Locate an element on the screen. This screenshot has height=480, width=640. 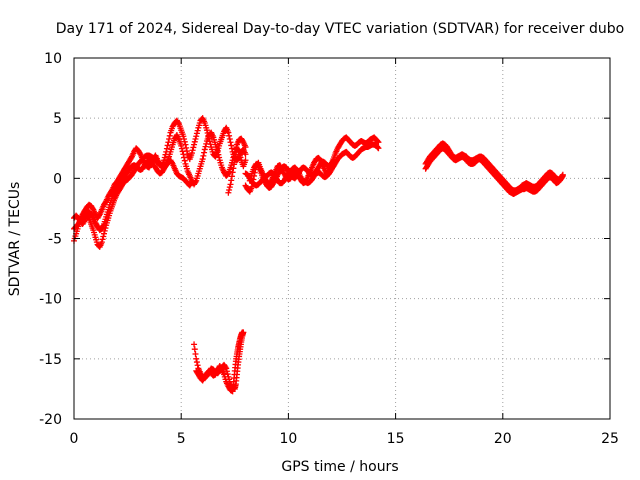
series-track-c is located at coordinates (133, 195).